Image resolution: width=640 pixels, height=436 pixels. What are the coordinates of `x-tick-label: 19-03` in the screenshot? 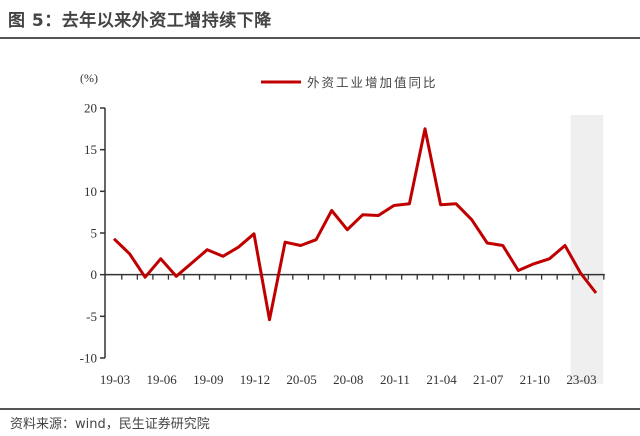 It's located at (115, 379).